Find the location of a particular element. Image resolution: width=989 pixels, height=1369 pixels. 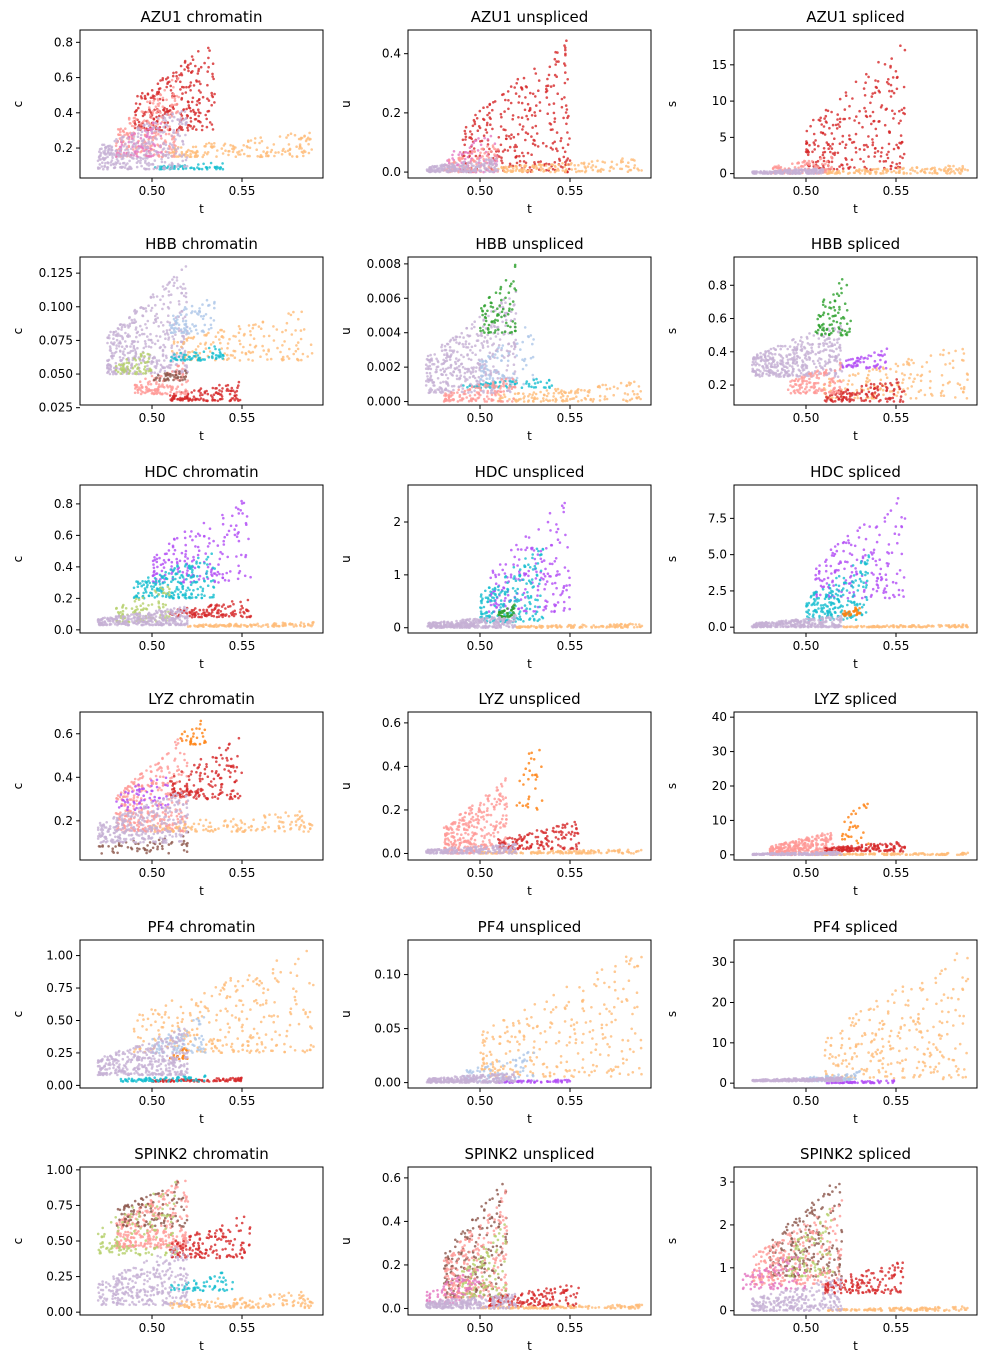

x-tick-label: 0.55 is located at coordinates (570, 191).